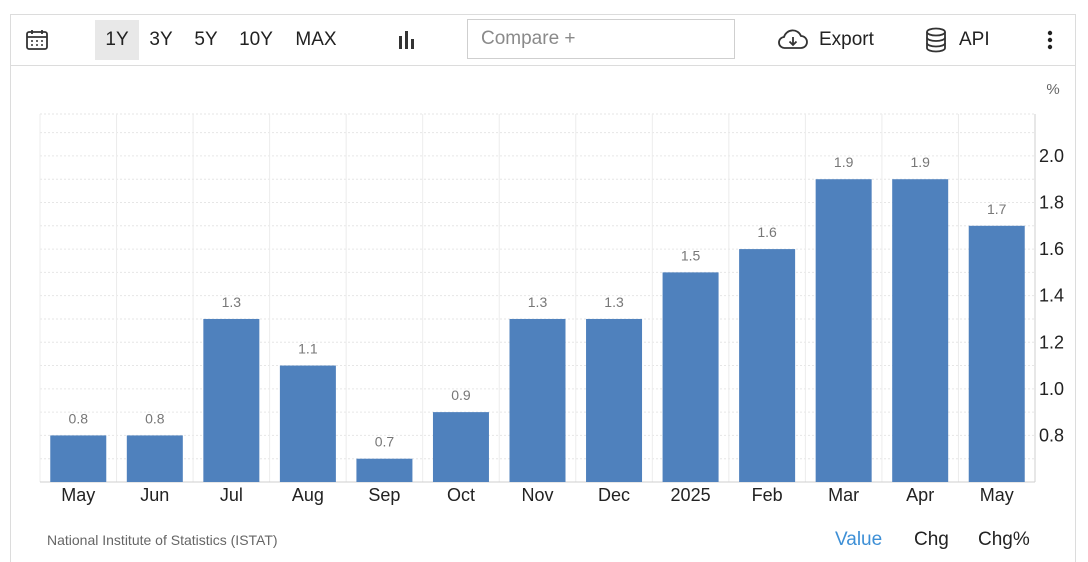 Image resolution: width=1088 pixels, height=562 pixels. I want to click on x-tick-label-4: Sep, so click(384, 495).